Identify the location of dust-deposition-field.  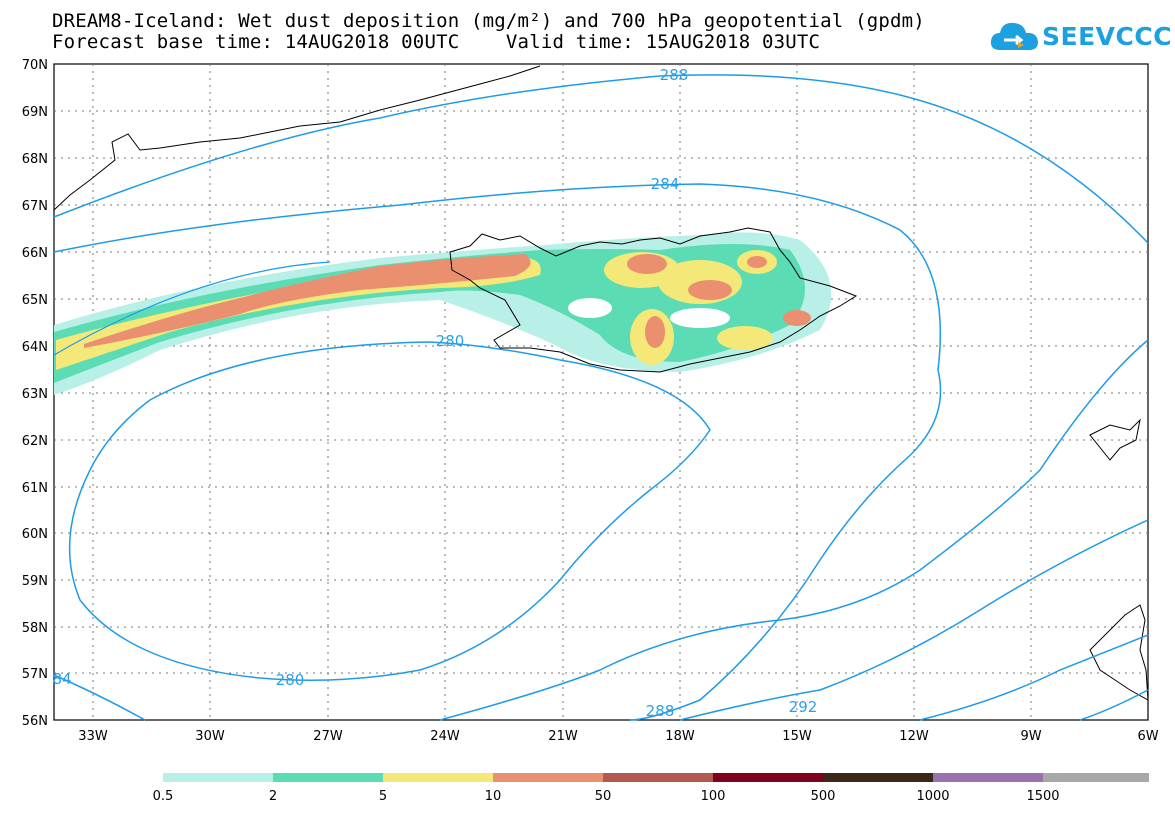
(443, 313).